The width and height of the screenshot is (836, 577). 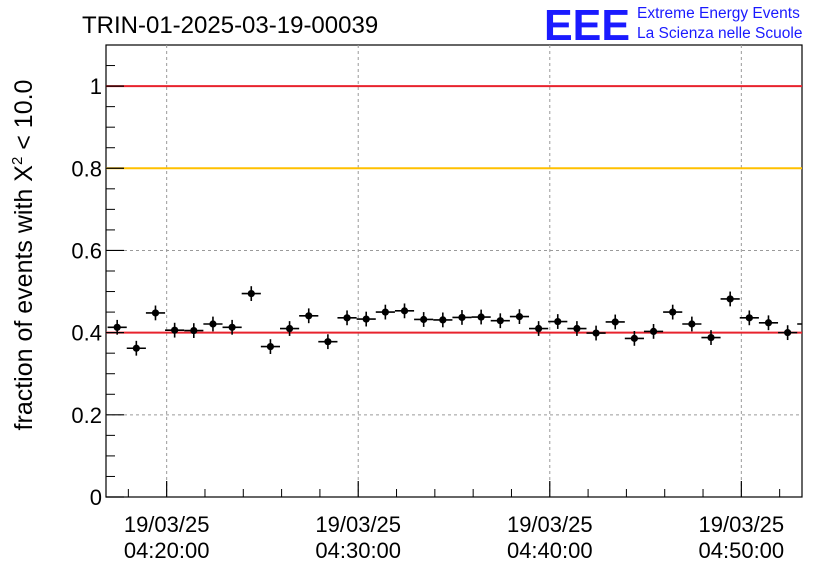 I want to click on eee-logo-mark: EEE, so click(x=587, y=25).